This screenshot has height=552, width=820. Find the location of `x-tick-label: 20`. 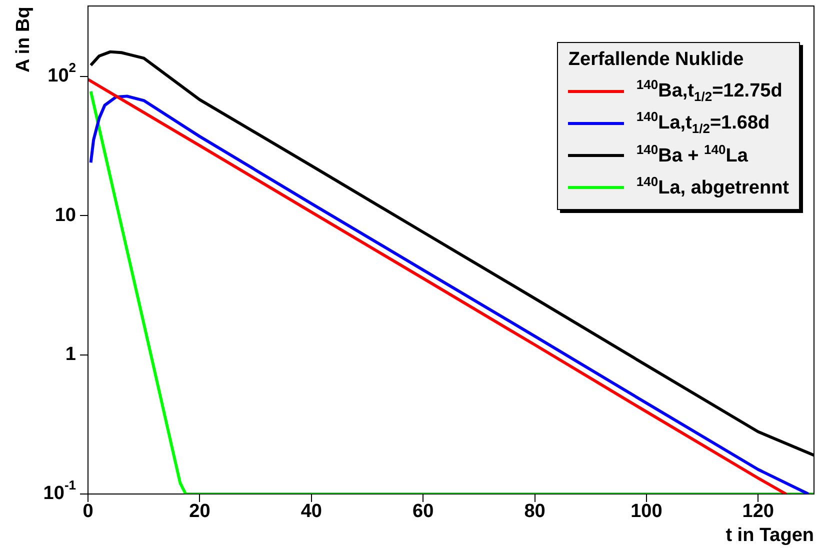

x-tick-label: 20 is located at coordinates (199, 511).